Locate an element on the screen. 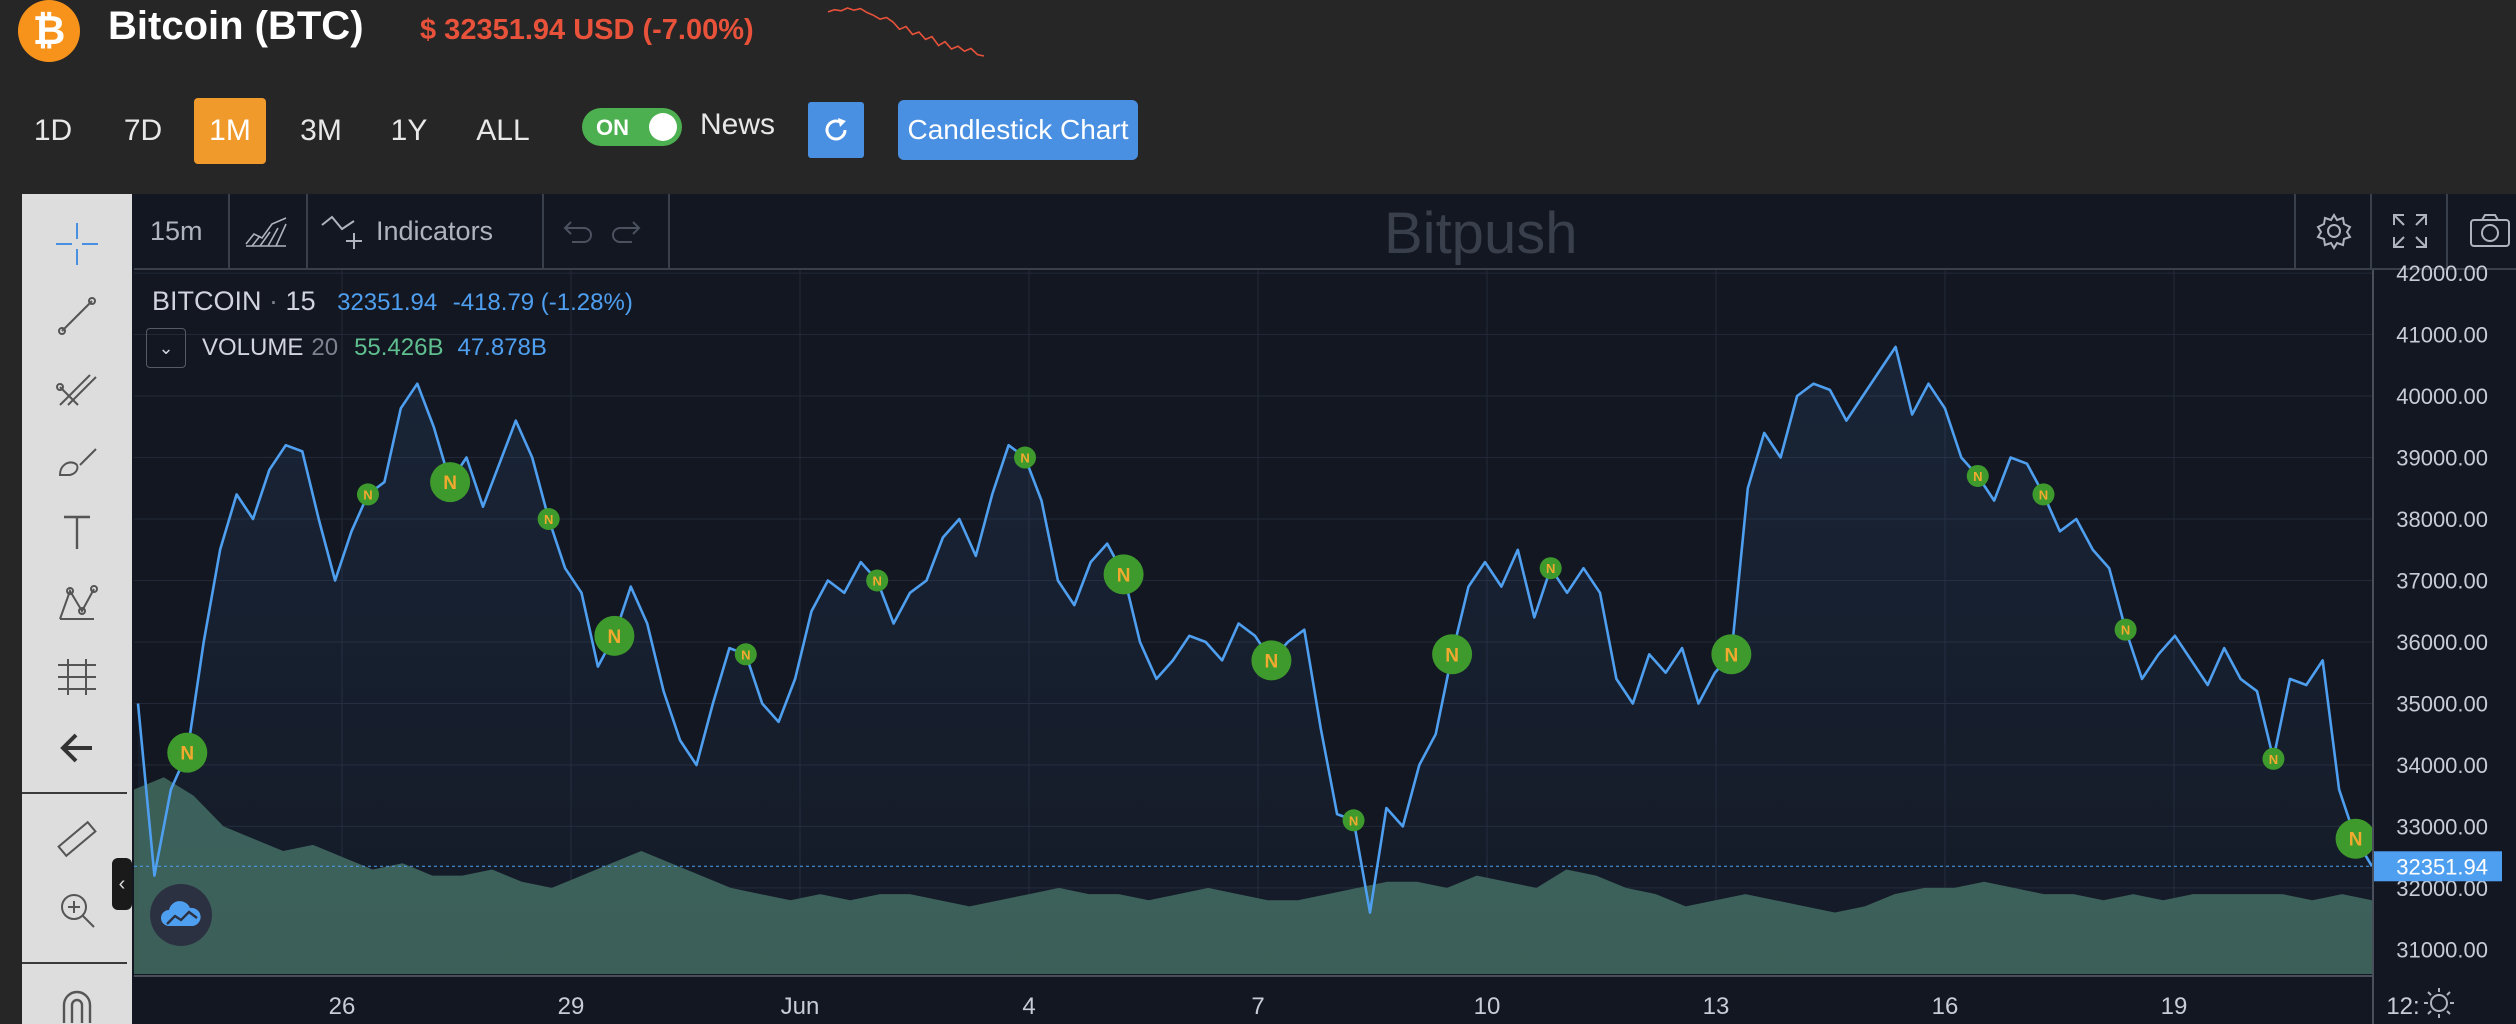  gear-icon is located at coordinates (2334, 231).